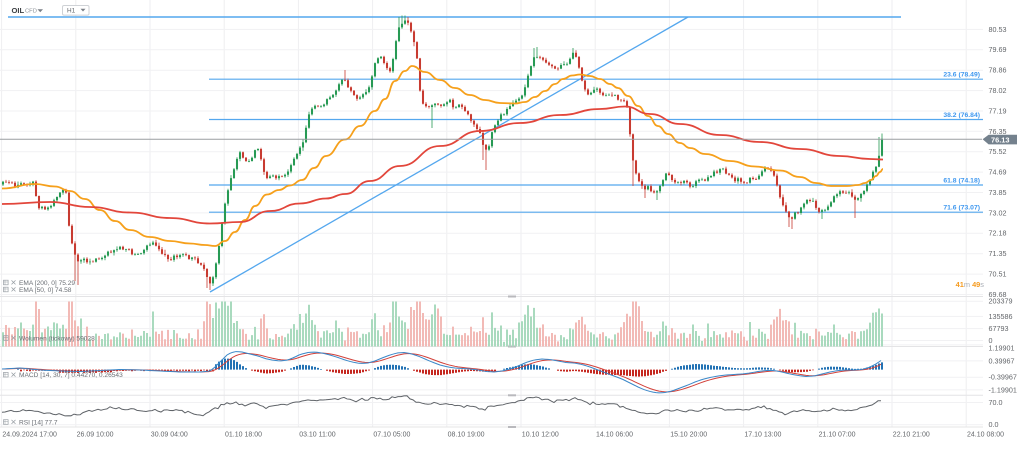 The image size is (1024, 450). I want to click on svg-text: 78.02, so click(998, 90).